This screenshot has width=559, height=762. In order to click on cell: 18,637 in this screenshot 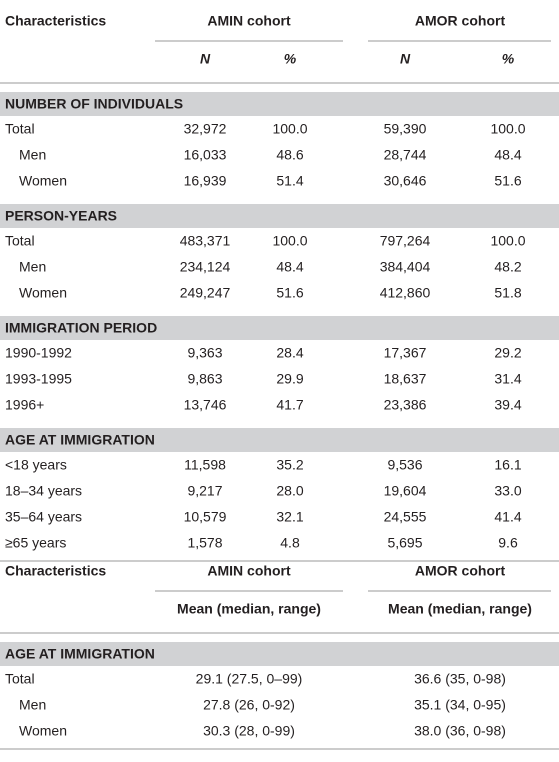, I will do `click(405, 379)`.